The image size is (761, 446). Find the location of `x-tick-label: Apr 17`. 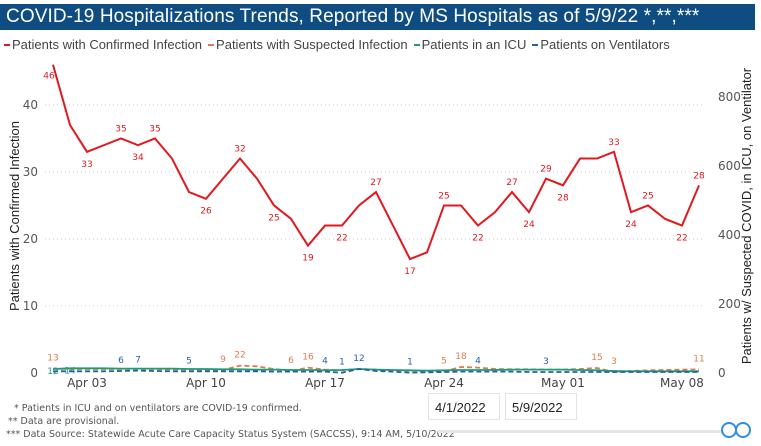

x-tick-label: Apr 17 is located at coordinates (325, 383).